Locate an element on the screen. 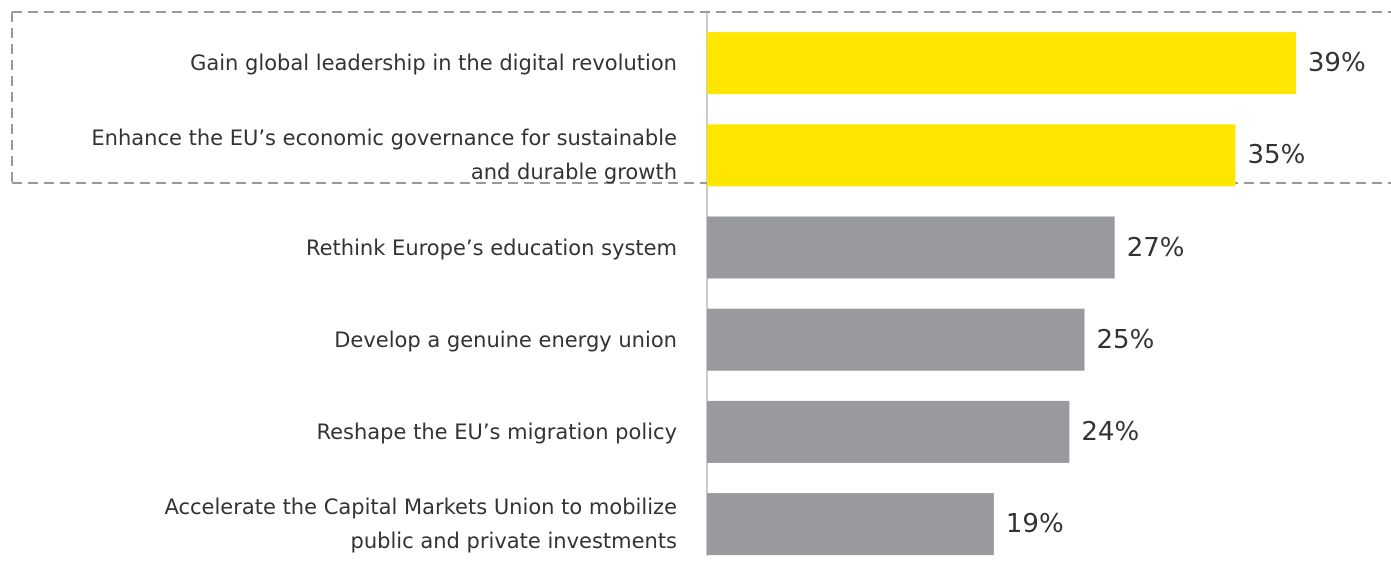 The width and height of the screenshot is (1391, 562). category-label: Develop a genuine energy union is located at coordinates (505, 339).